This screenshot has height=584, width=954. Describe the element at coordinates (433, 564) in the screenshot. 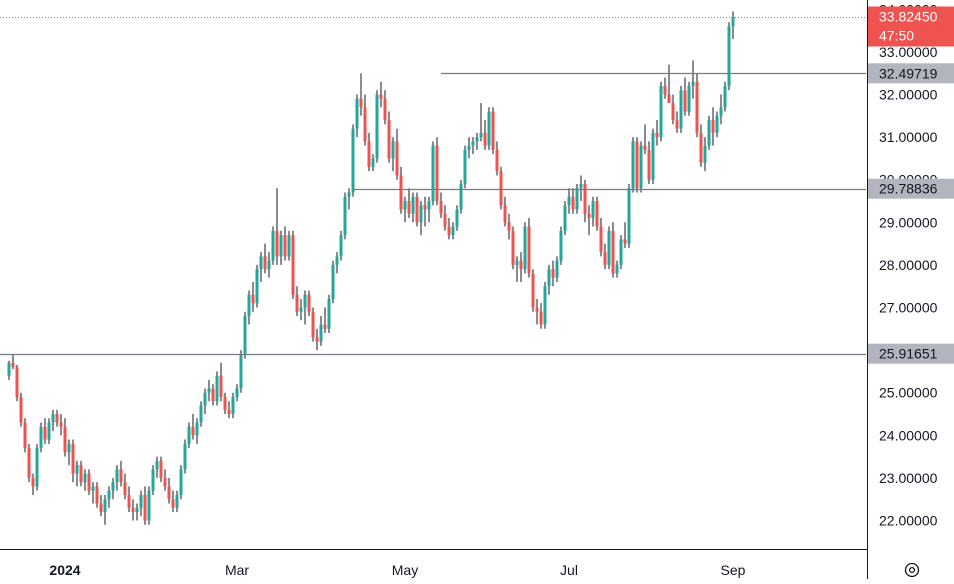

I see `time-axis: 2024 Mar May Jul Sep` at that location.